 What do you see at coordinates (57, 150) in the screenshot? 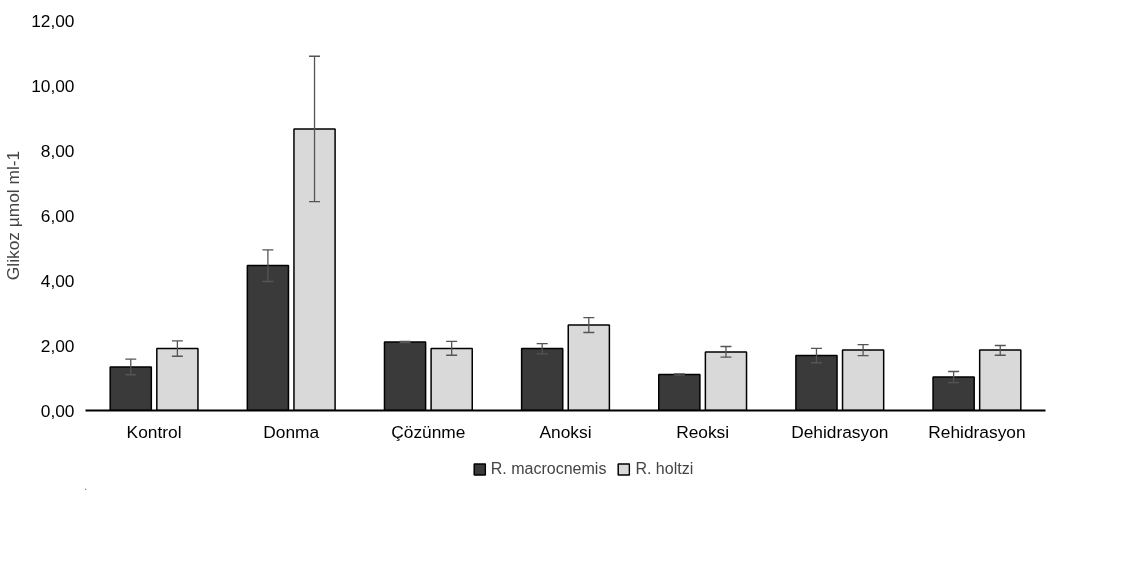
I see `y-tick-label: 8,00` at bounding box center [57, 150].